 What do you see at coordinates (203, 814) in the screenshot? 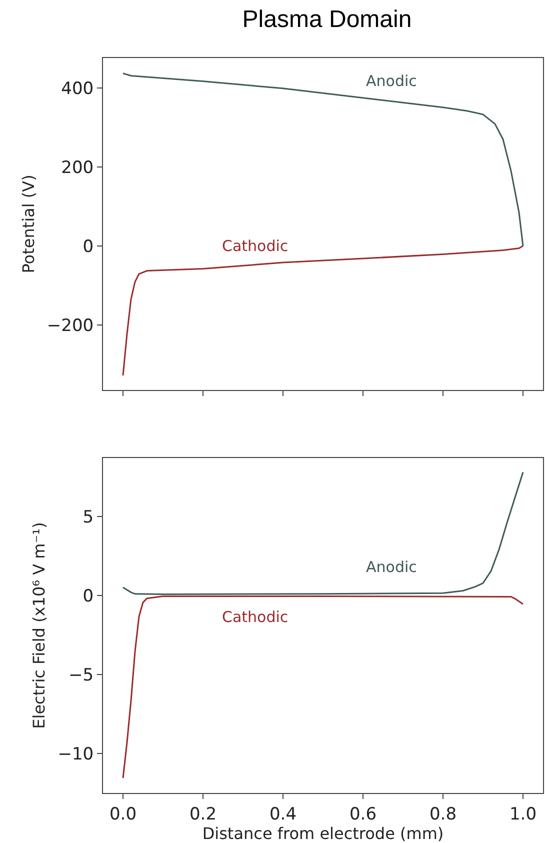
I see `x-tick-label: 0.2` at bounding box center [203, 814].